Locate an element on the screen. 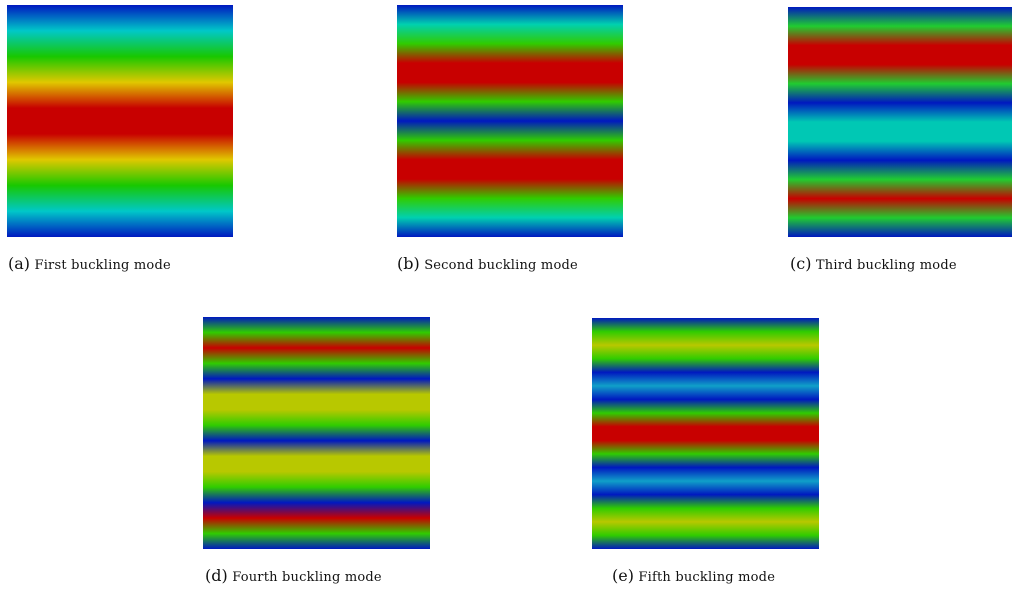  panel-caption-d: (d) Fourth buckling mode is located at coordinates (293, 577).